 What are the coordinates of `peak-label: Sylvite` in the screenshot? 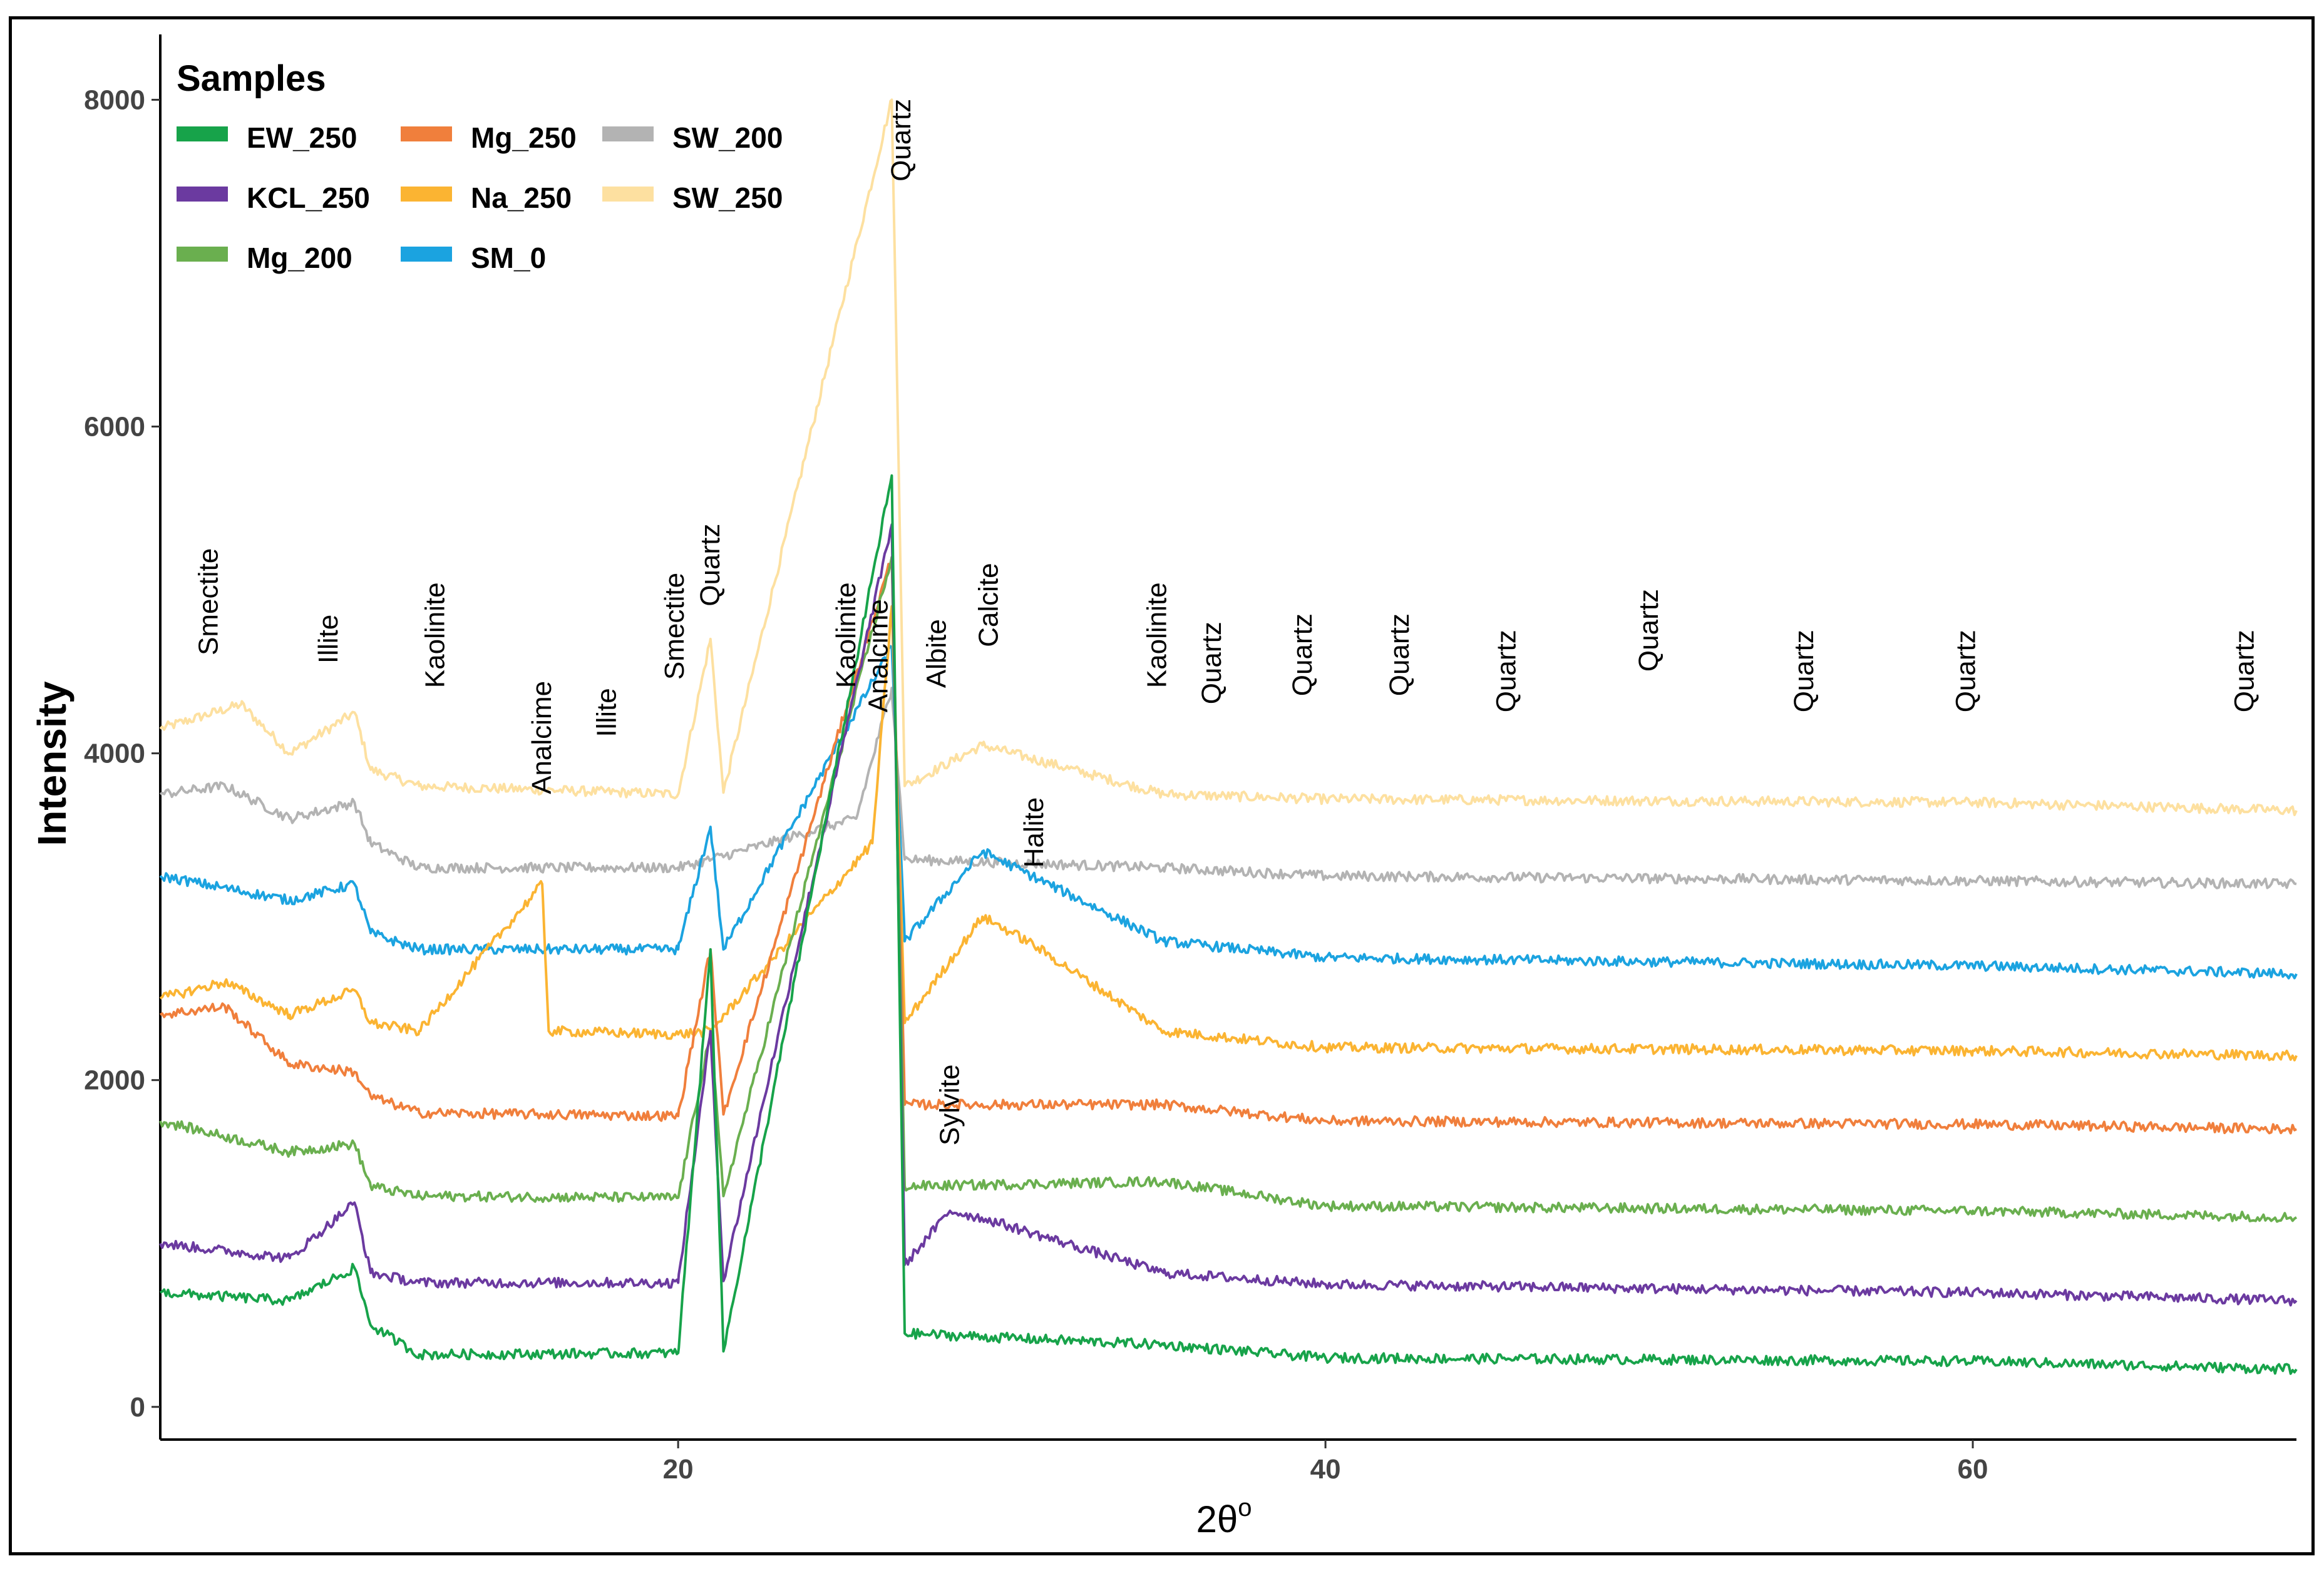 It's located at (949, 1105).